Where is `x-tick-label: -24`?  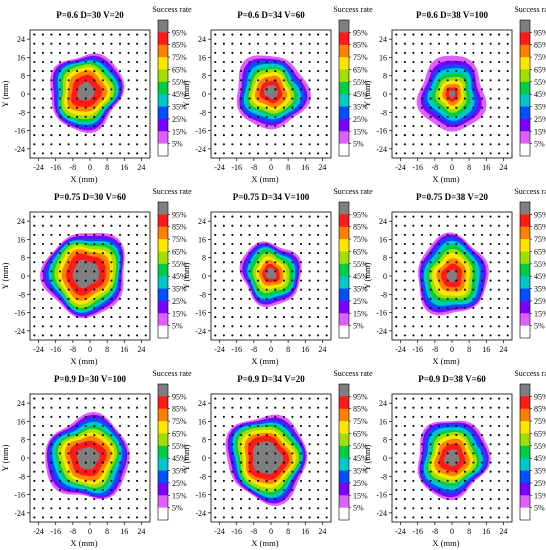
x-tick-label: -24 is located at coordinates (400, 349).